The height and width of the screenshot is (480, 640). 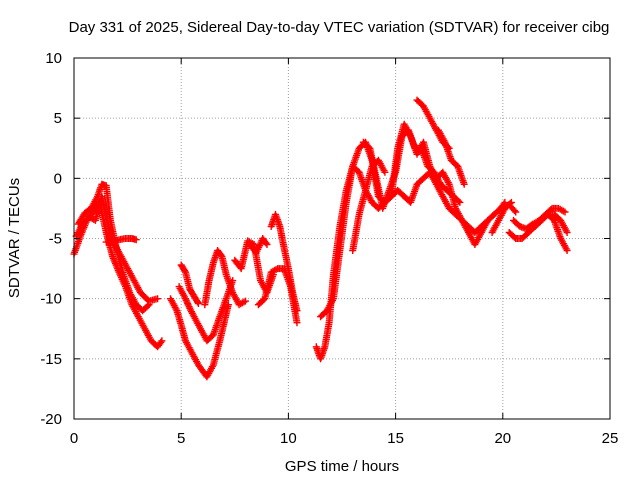 I want to click on series-t11, so click(x=404, y=220).